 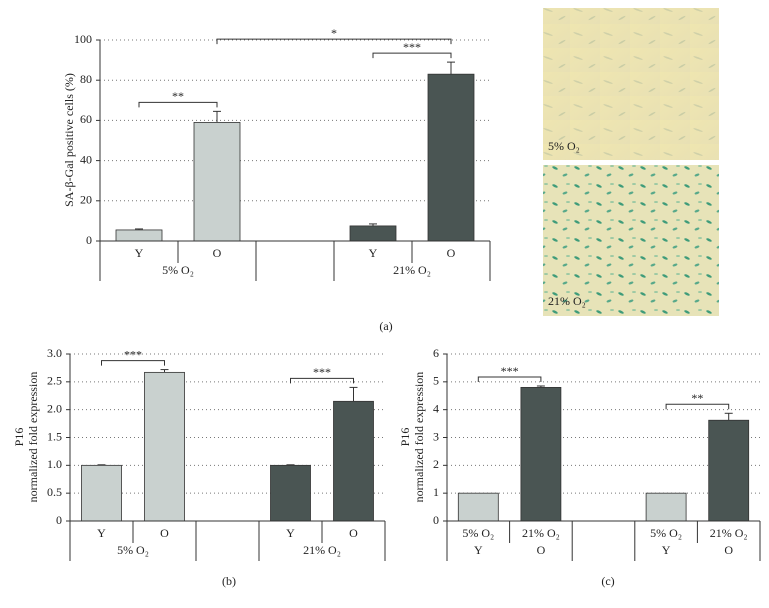 What do you see at coordinates (436, 492) in the screenshot?
I see `y-tick-label: 1` at bounding box center [436, 492].